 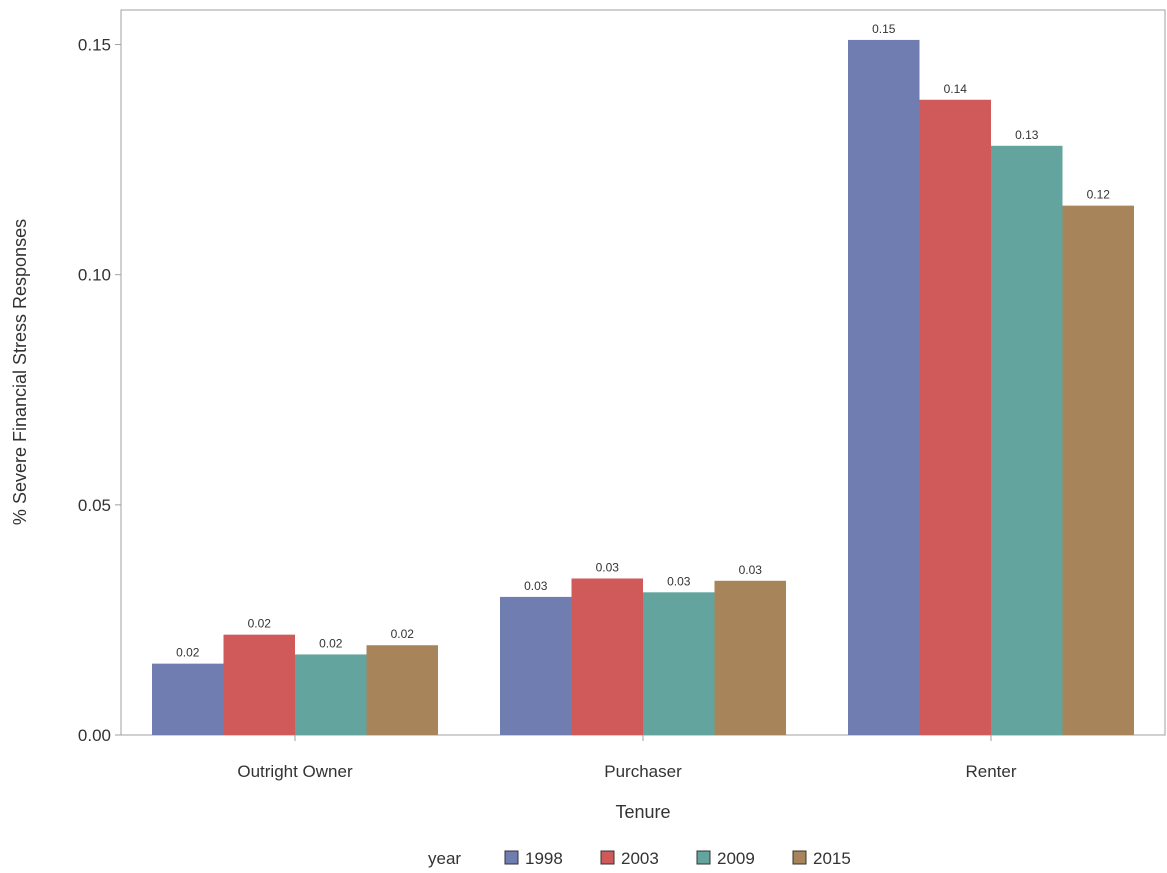 I want to click on y-tick-label: 0.05, so click(x=94, y=505).